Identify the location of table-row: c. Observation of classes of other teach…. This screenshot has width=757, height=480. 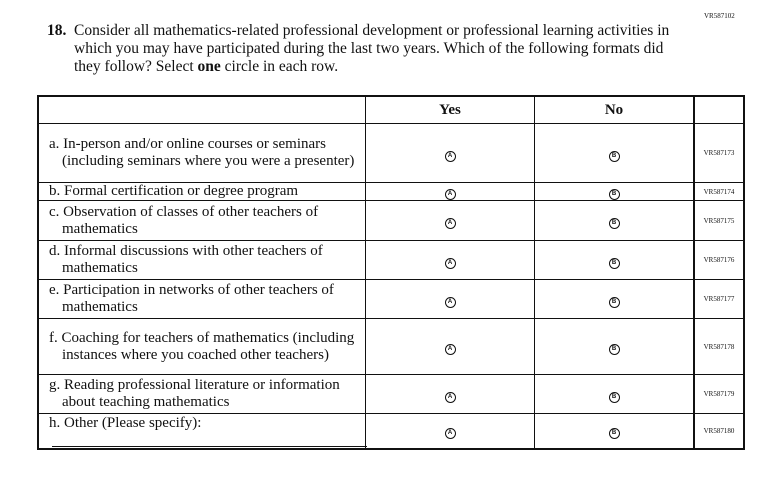
(391, 220).